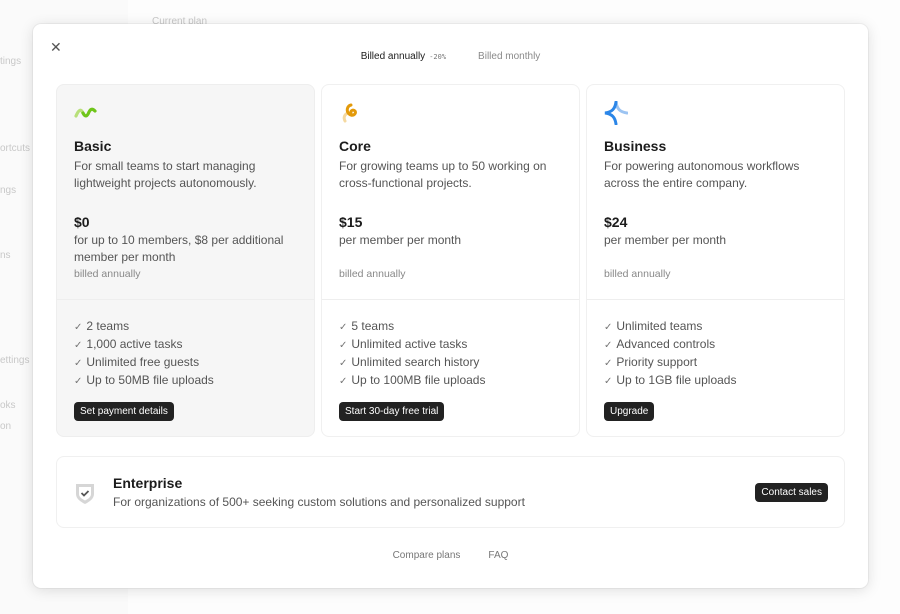 This screenshot has width=900, height=614. What do you see at coordinates (392, 411) in the screenshot?
I see `start-trial-button: Start 30-day free trial` at bounding box center [392, 411].